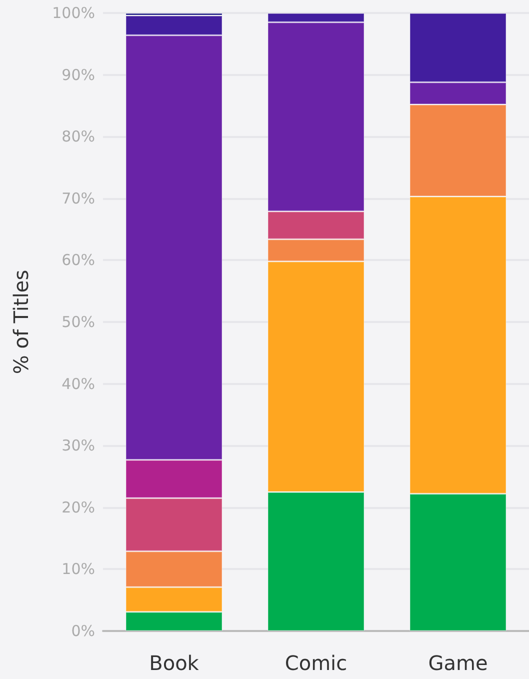 This screenshot has width=529, height=679. What do you see at coordinates (78, 322) in the screenshot?
I see `y-tick-label: 50%` at bounding box center [78, 322].